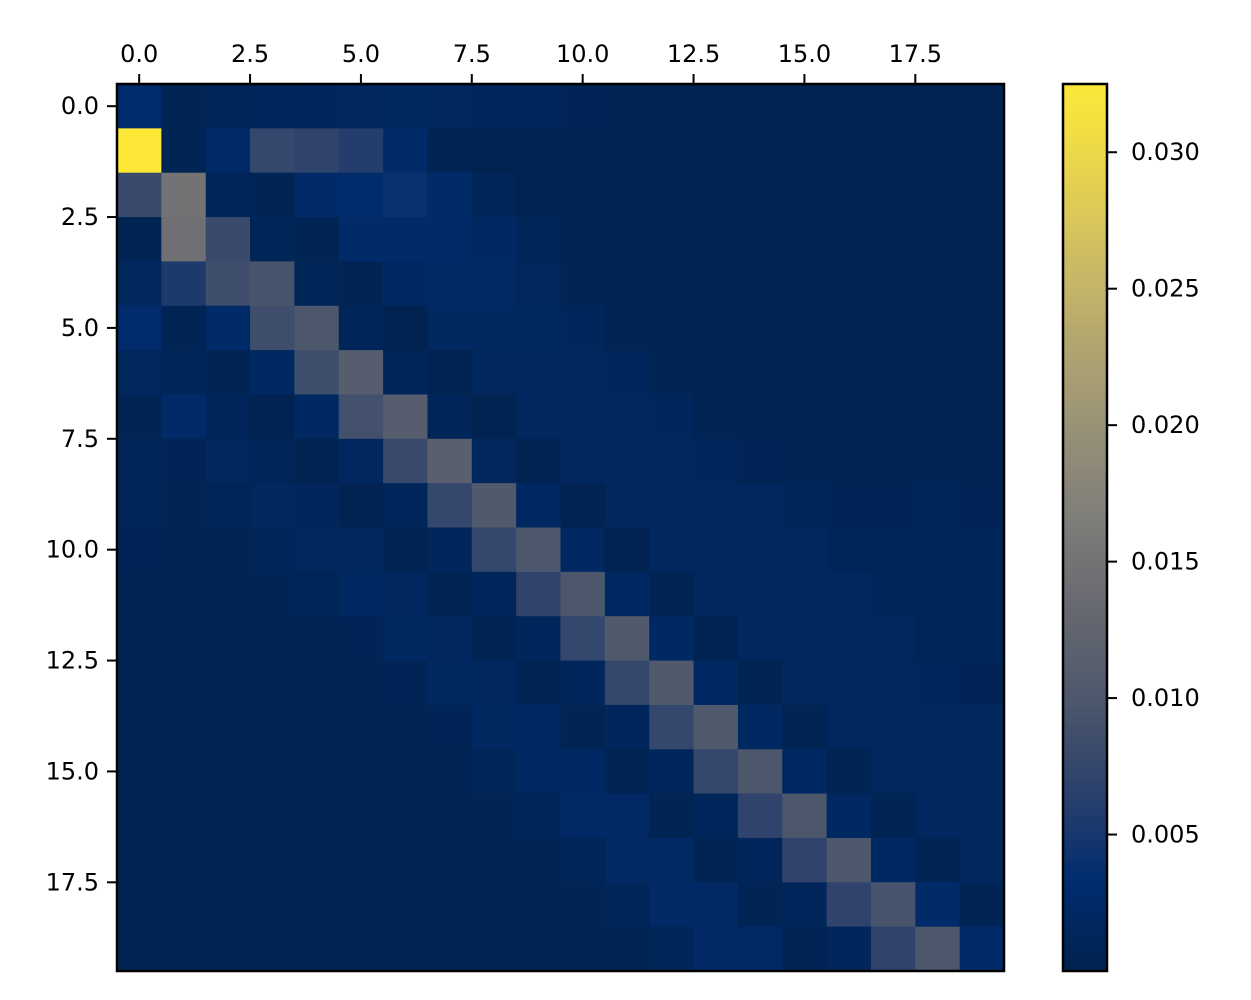  I want to click on y-tick-label: 5.0, so click(80, 328).